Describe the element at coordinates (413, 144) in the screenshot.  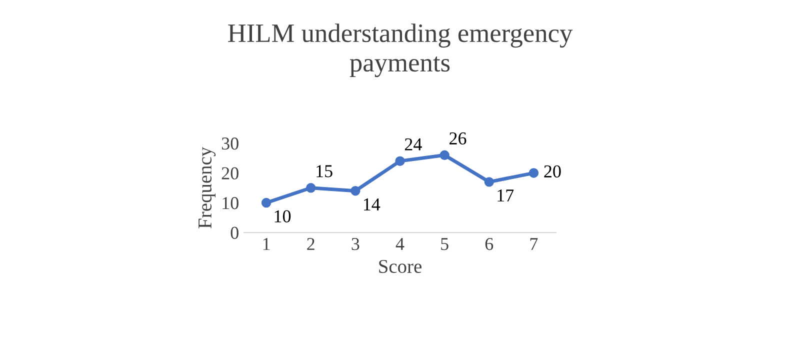
I see `data-label: 24` at that location.